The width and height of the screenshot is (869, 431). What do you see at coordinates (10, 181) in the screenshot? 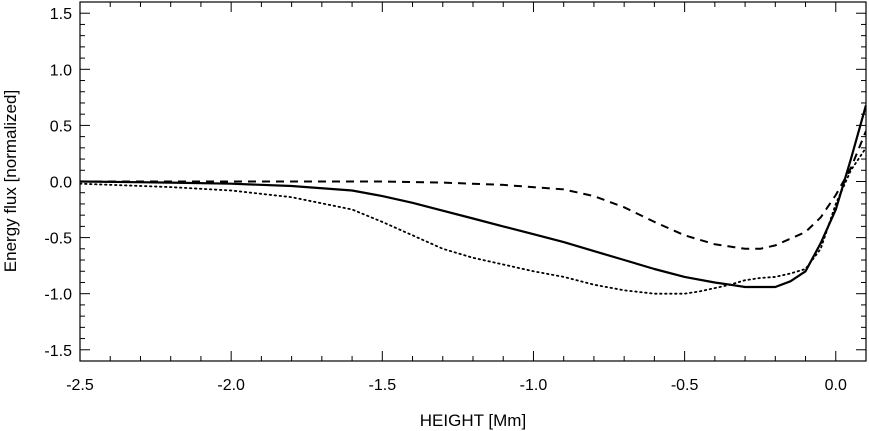
I see `y-axis-label: Energy flux [normalized]` at bounding box center [10, 181].